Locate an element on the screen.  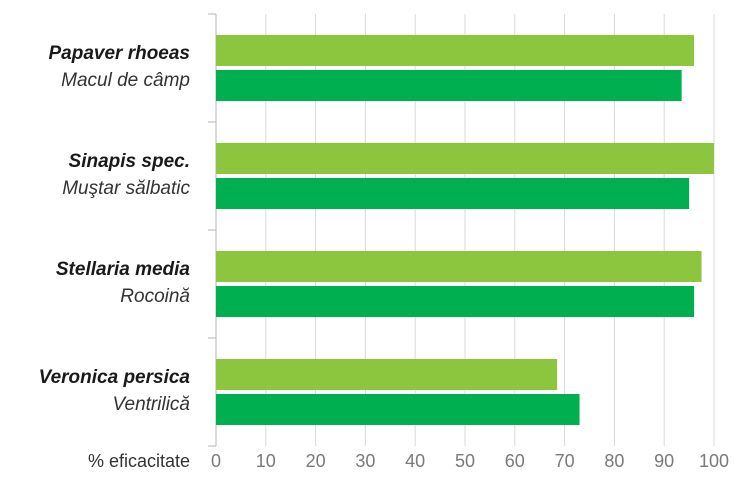
category-label-scientific: Sinapis spec. is located at coordinates (129, 161).